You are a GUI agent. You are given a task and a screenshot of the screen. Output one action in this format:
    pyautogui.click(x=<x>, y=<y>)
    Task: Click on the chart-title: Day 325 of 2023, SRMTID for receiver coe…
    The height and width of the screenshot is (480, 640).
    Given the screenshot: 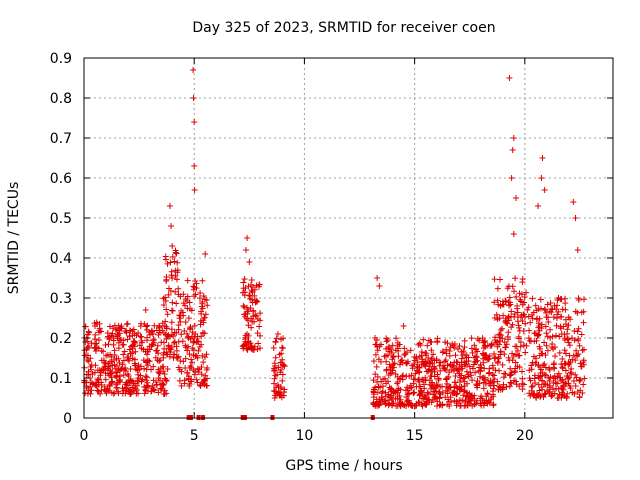 What is the action you would take?
    pyautogui.click(x=343, y=28)
    